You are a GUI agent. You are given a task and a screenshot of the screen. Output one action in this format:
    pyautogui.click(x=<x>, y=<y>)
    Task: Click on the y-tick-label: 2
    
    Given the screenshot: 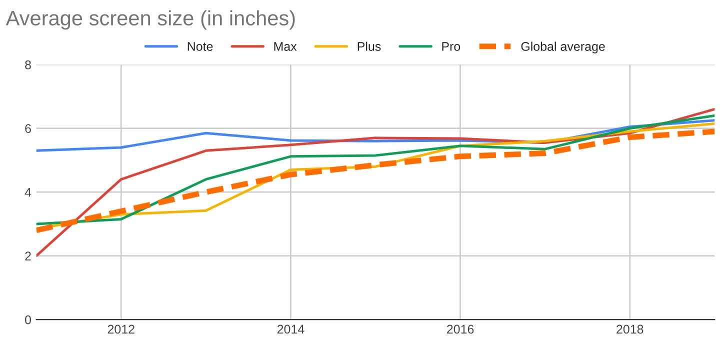 What is the action you would take?
    pyautogui.click(x=28, y=256)
    